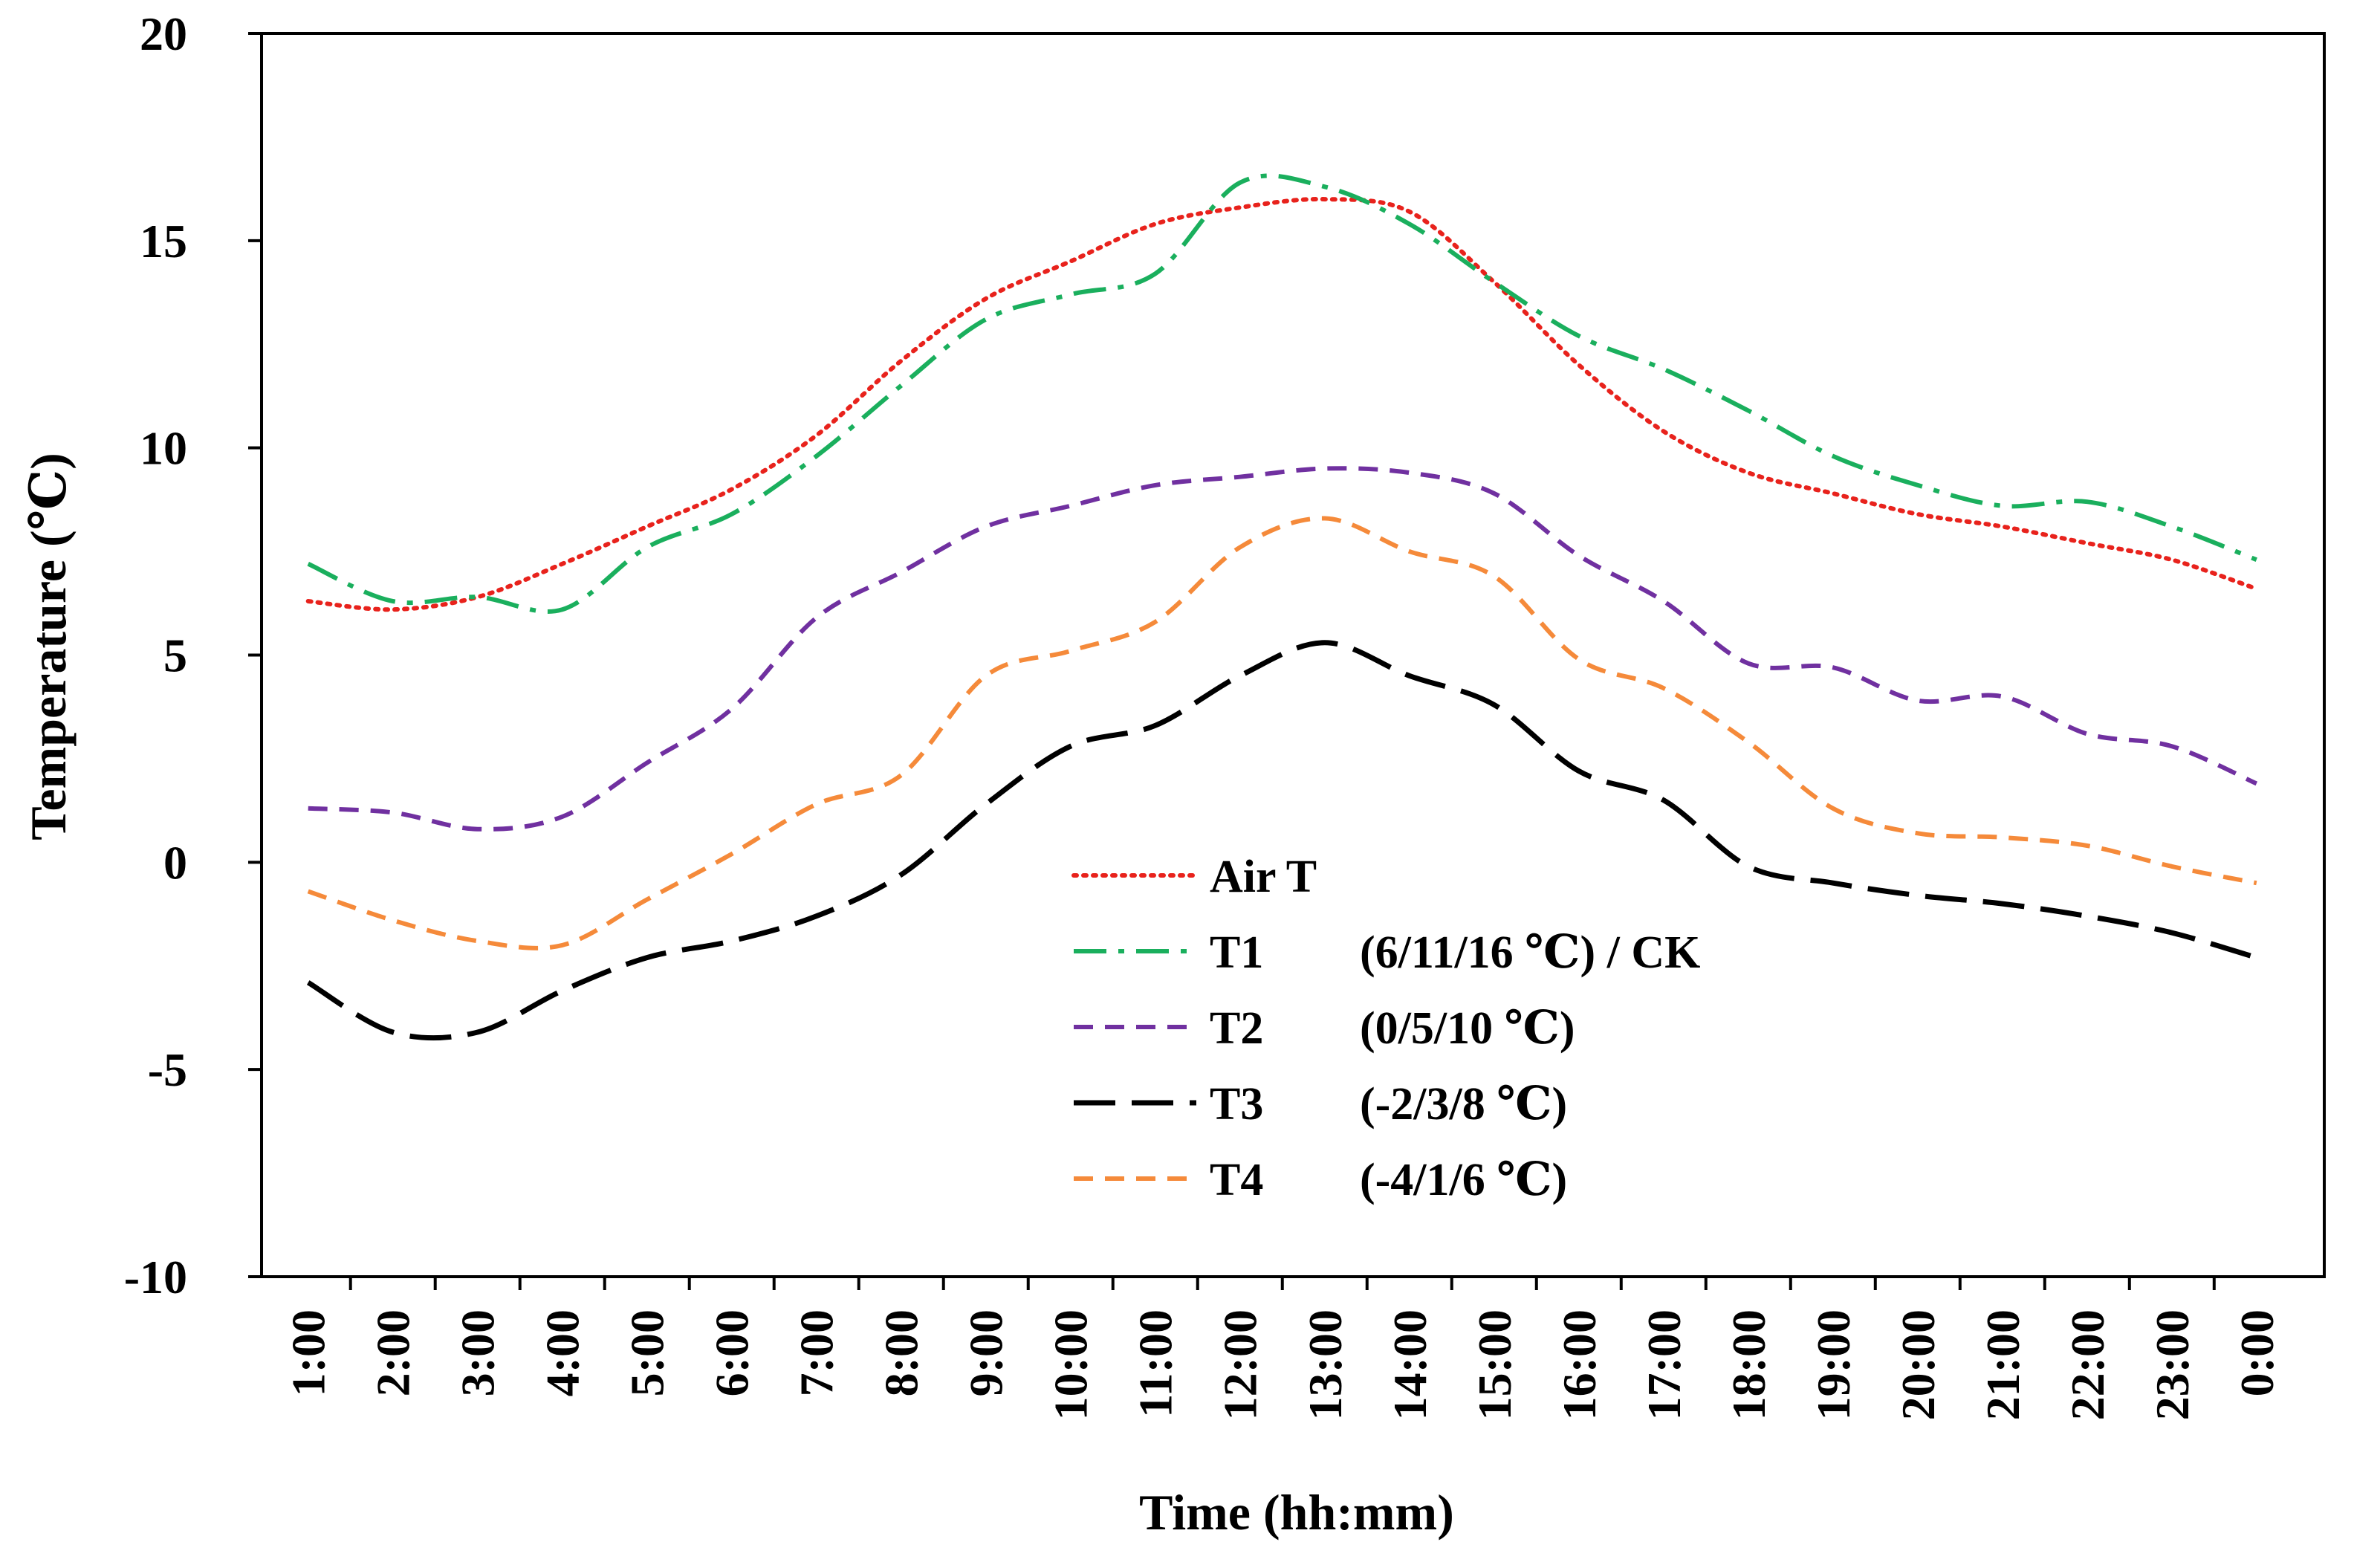 This screenshot has height=1568, width=2354. I want to click on y-tick-label: 15, so click(163, 241).